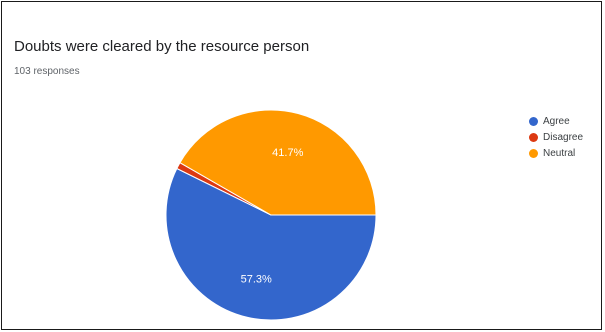  I want to click on legend-swatch-disagree, so click(533, 137).